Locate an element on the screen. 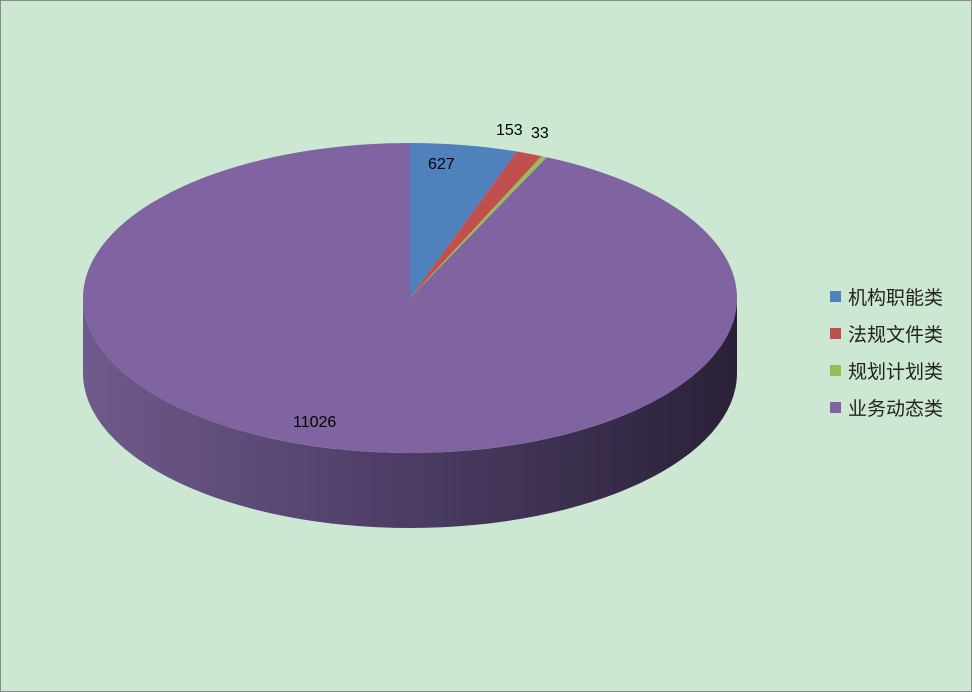 This screenshot has width=972, height=692. legend-item: 法规文件类 is located at coordinates (886, 333).